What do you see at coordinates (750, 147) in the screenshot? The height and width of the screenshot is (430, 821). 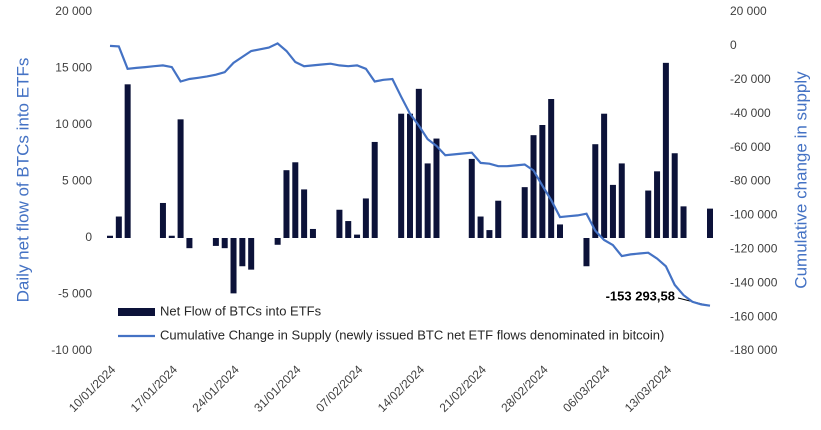 I see `y2-tick-label: -60 000` at bounding box center [750, 147].